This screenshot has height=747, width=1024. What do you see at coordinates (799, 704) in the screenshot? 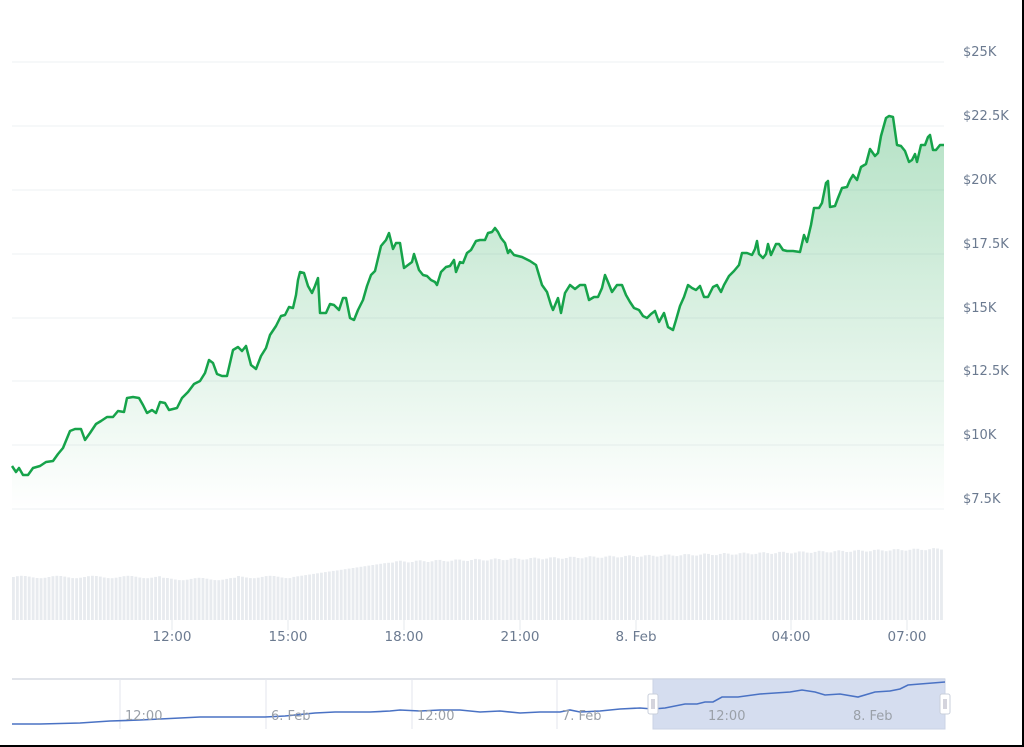
I see `navigator-selection` at bounding box center [799, 704].